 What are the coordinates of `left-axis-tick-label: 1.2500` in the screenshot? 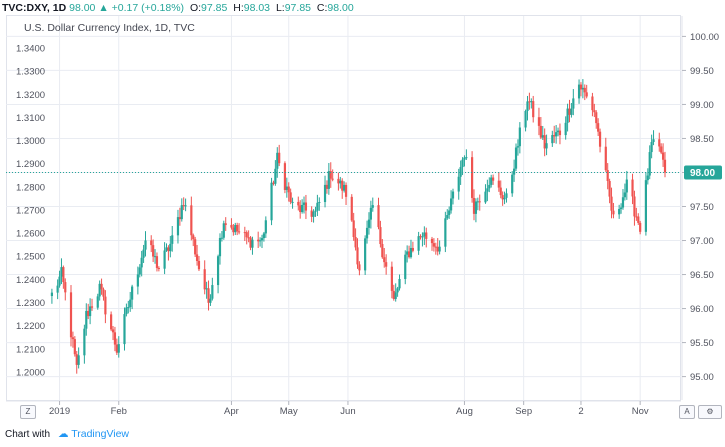 It's located at (30, 257).